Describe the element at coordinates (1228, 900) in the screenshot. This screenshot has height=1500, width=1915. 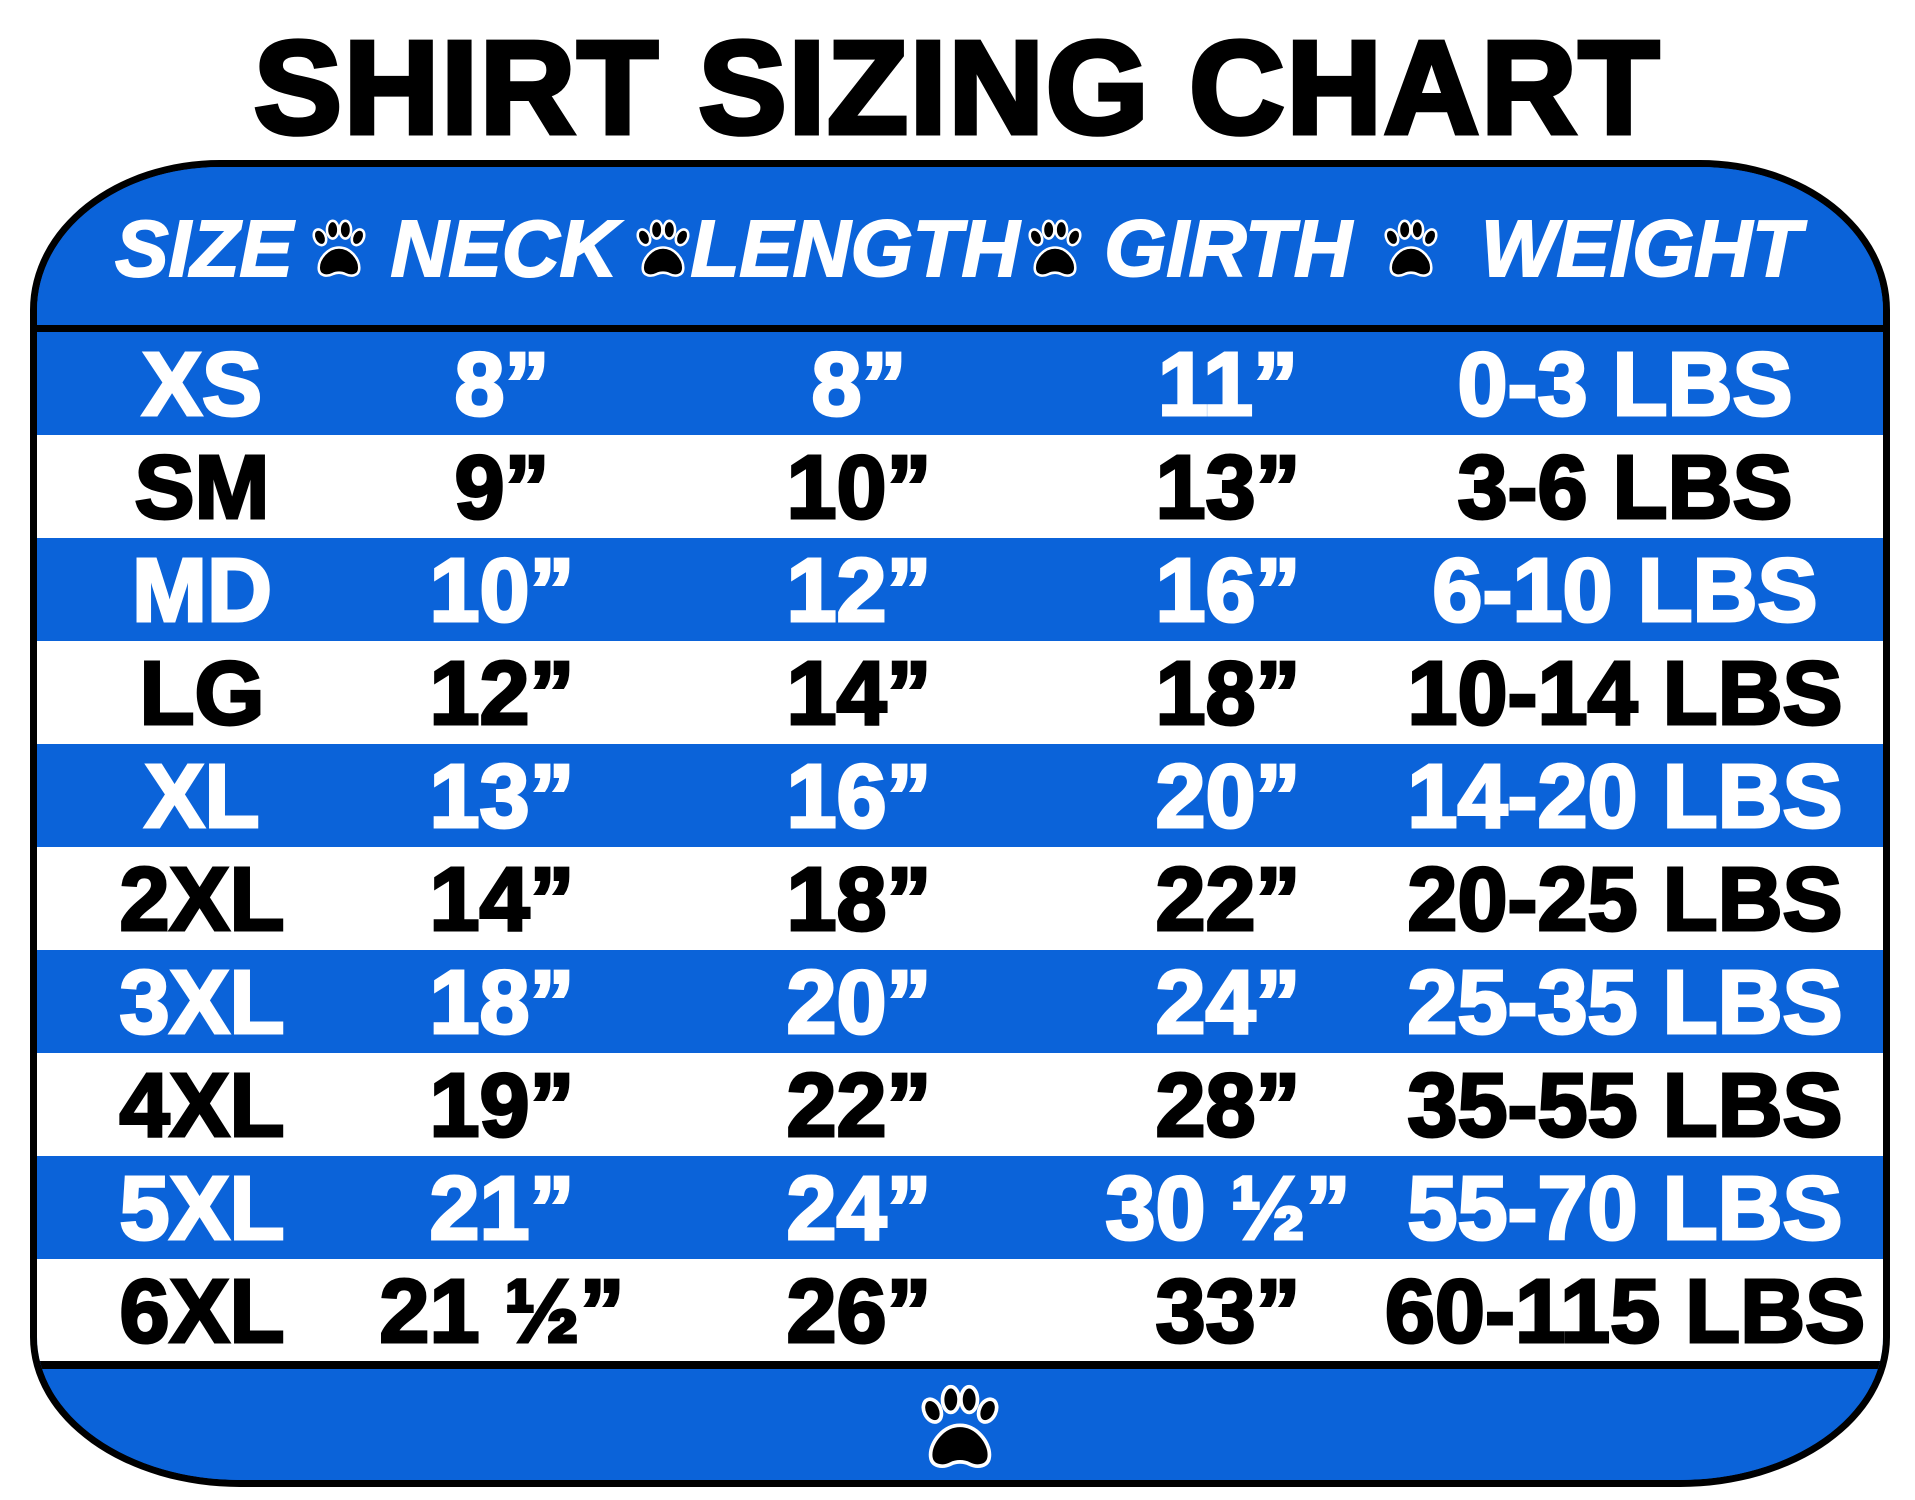
I see `cell-girth: 22”` at that location.